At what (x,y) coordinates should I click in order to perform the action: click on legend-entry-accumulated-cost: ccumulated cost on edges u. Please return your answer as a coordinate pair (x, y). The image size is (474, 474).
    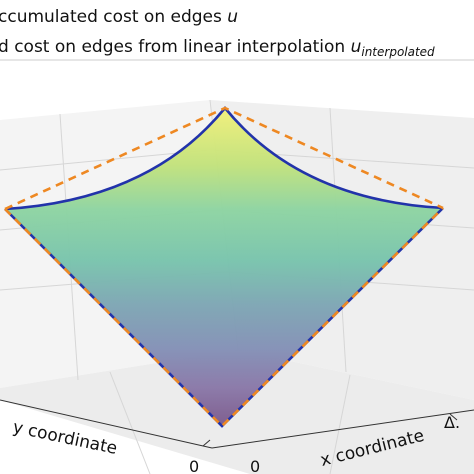
    Looking at the image, I should click on (119, 17).